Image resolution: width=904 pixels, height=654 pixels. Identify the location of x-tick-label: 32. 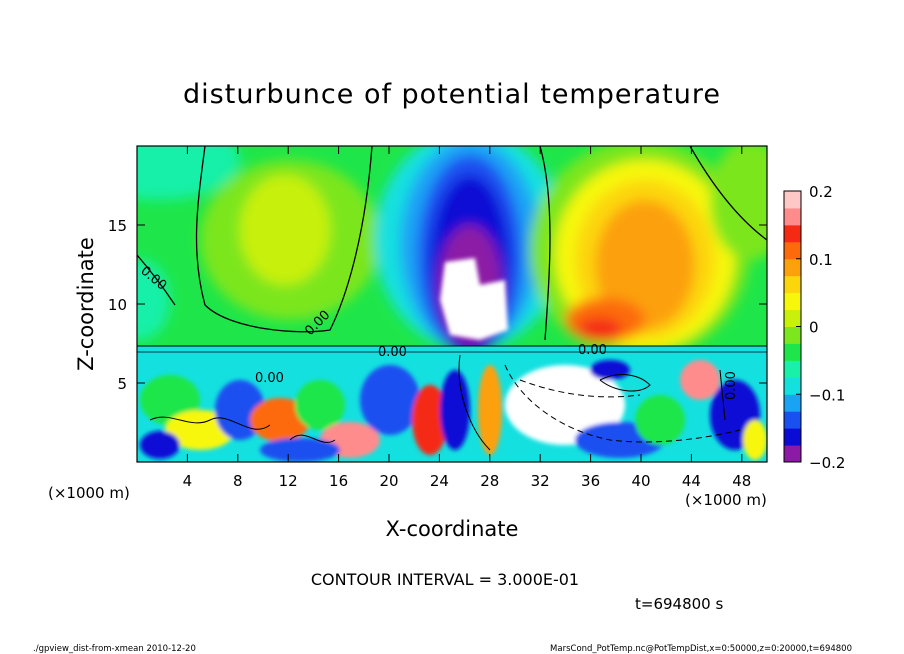
(540, 481).